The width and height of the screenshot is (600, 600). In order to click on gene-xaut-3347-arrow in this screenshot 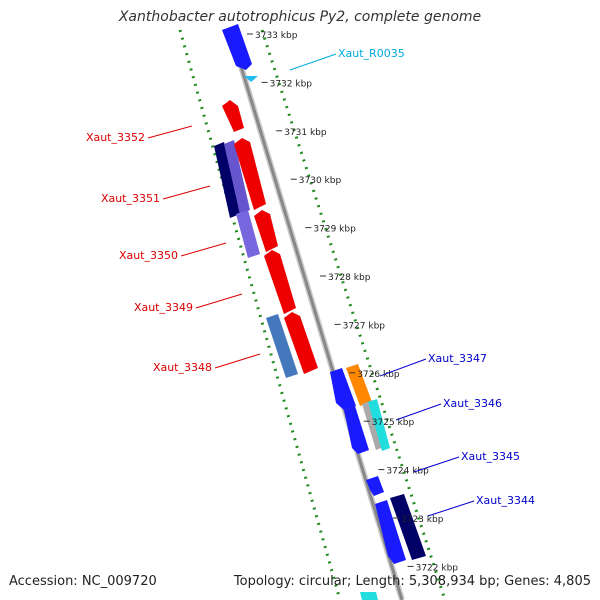, I will do `click(343, 389)`.